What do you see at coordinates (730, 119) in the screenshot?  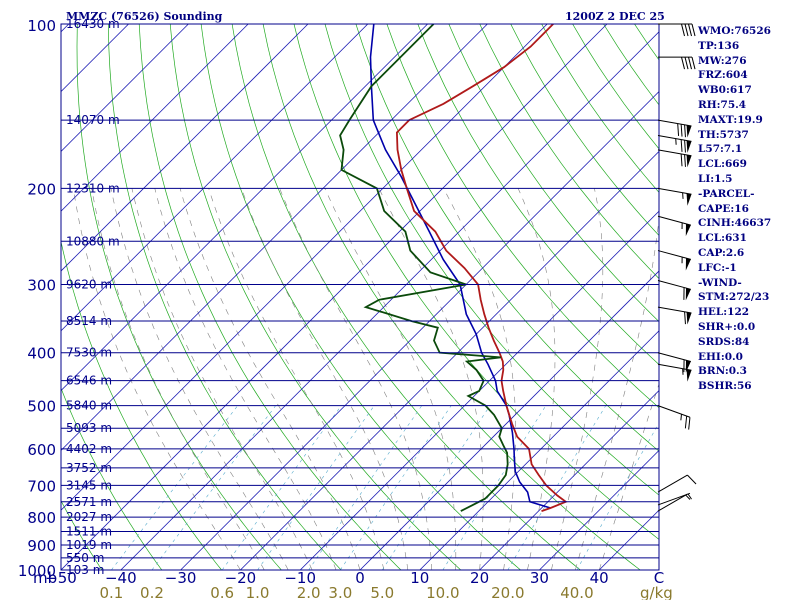 I see `index-line: MAXT:19.9` at bounding box center [730, 119].